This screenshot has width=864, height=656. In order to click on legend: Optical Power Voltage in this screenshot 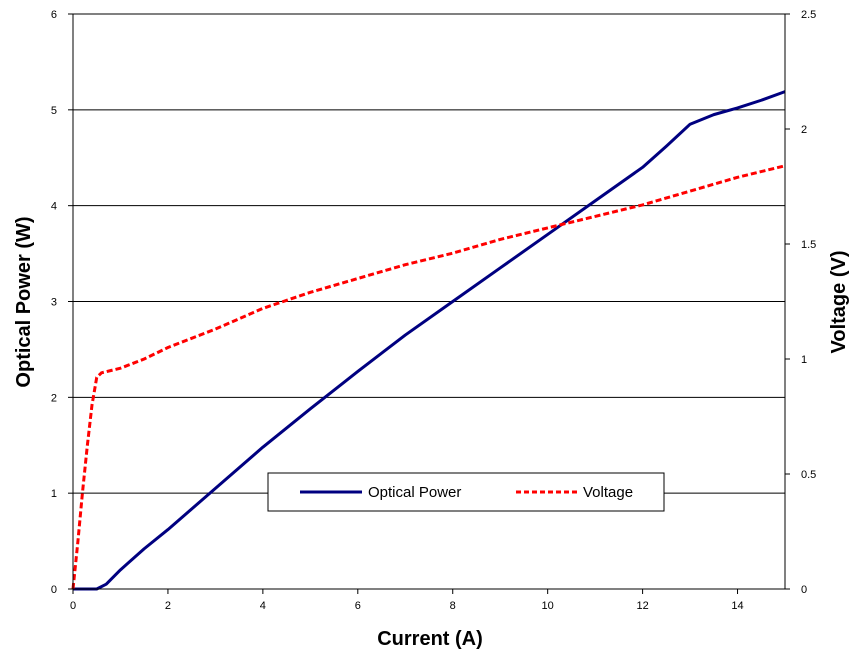, I will do `click(466, 492)`.